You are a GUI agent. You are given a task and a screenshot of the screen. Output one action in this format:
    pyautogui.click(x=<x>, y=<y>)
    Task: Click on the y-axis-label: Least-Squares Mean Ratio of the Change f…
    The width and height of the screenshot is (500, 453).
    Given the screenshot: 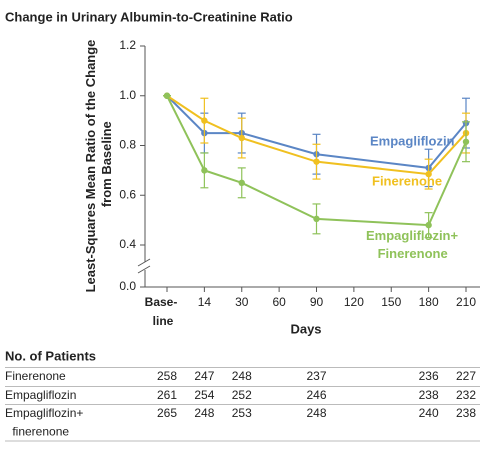 What is the action you would take?
    pyautogui.click(x=98, y=166)
    